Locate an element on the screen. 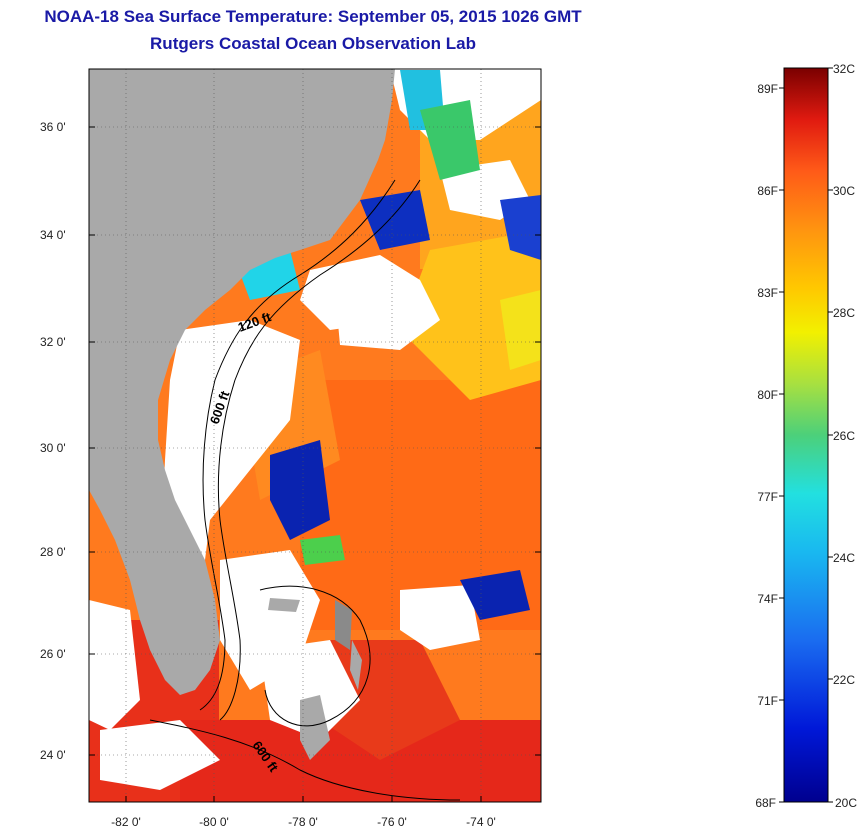 This screenshot has height=832, width=865. colorbar-celsius-label: 26C is located at coordinates (844, 436).